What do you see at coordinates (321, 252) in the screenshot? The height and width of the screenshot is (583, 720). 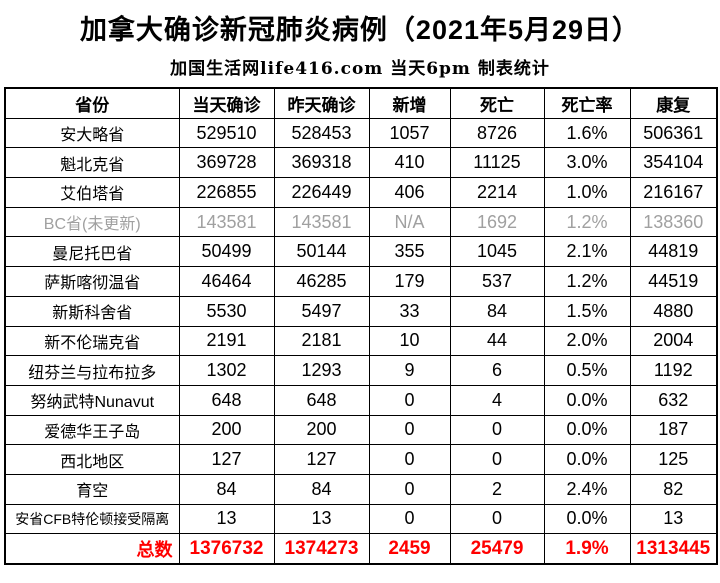 I see `cell-yesterday-confirmed: 50144` at bounding box center [321, 252].